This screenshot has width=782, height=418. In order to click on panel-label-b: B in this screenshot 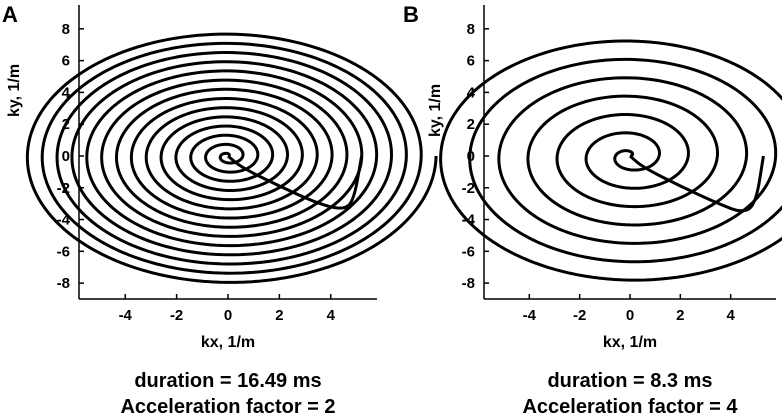, I will do `click(411, 14)`.